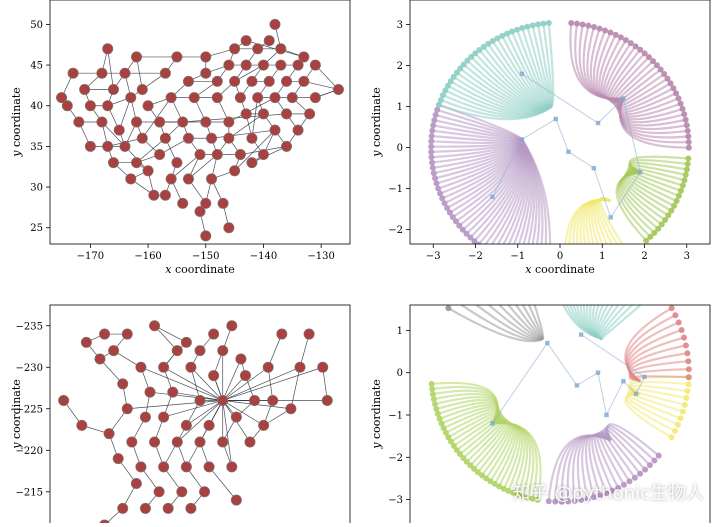 The width and height of the screenshot is (720, 527). What do you see at coordinates (29, 368) in the screenshot?
I see `y-tick-label: −230` at bounding box center [29, 368].